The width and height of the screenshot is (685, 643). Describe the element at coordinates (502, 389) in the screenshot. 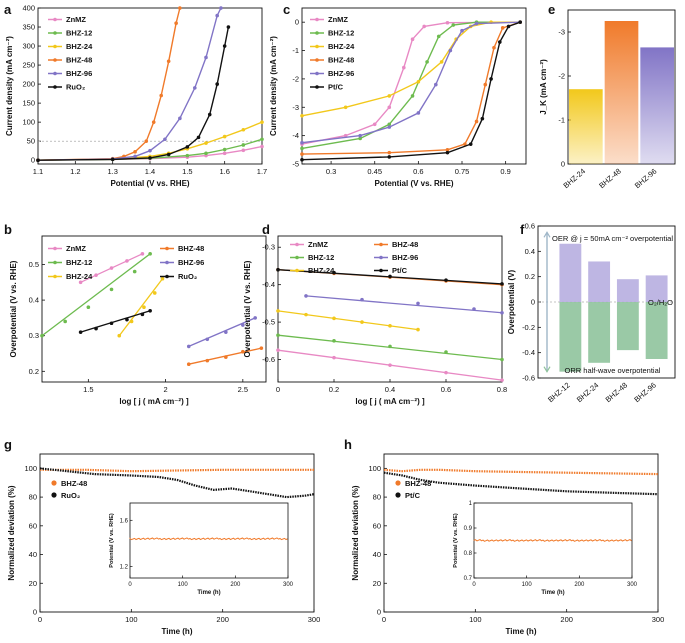

I see `x-tick-label: 0.8` at that location.